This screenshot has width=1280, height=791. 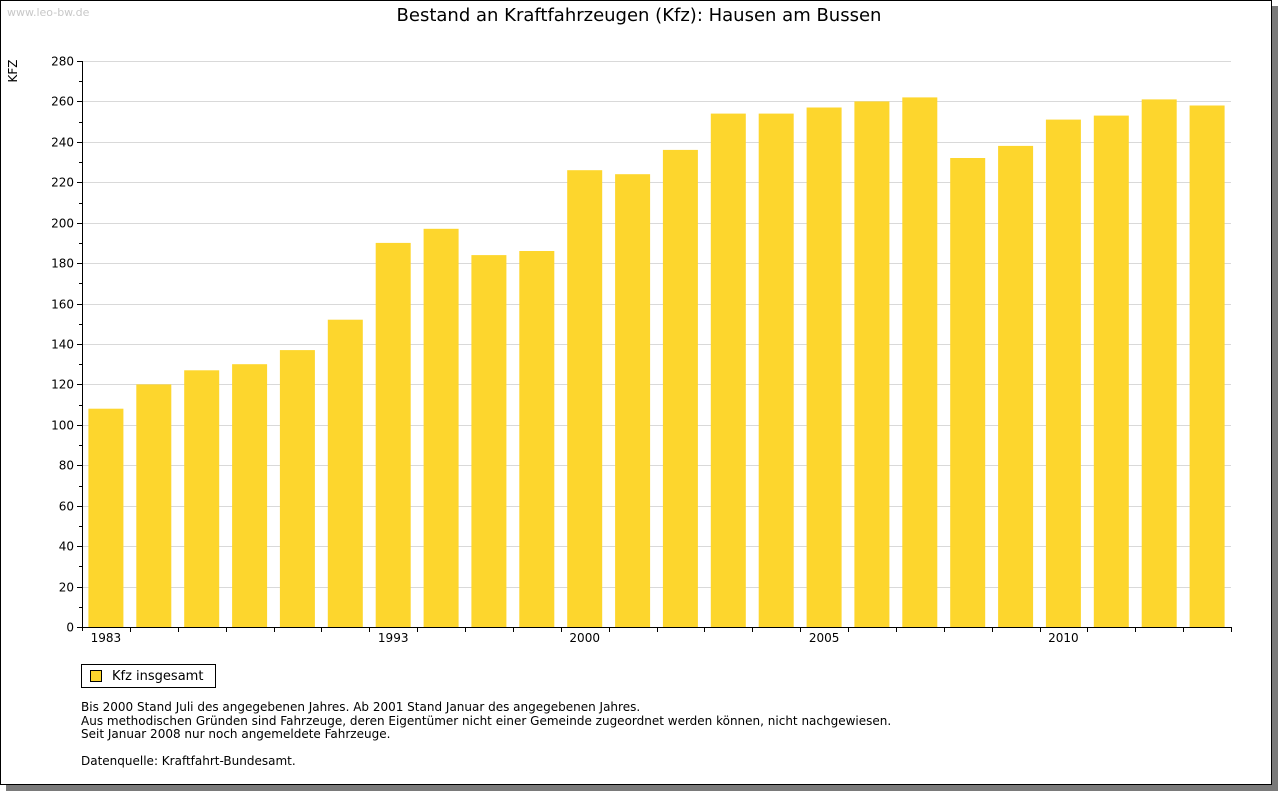 I want to click on y-tick-label: 0, so click(x=70, y=628).